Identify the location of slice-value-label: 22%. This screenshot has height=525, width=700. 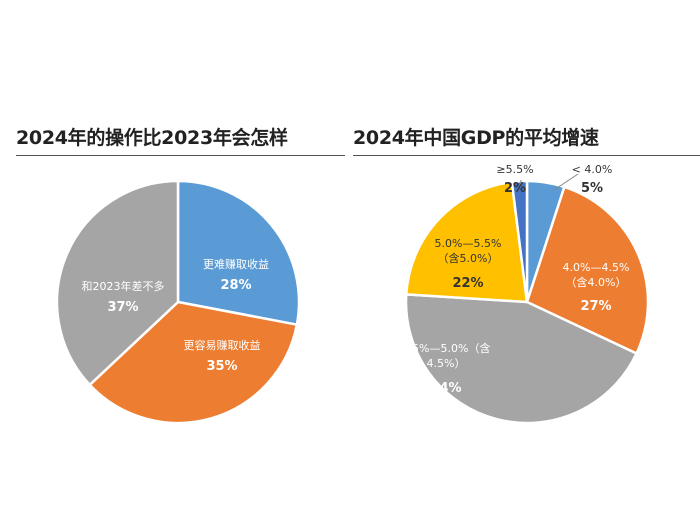
(467, 283).